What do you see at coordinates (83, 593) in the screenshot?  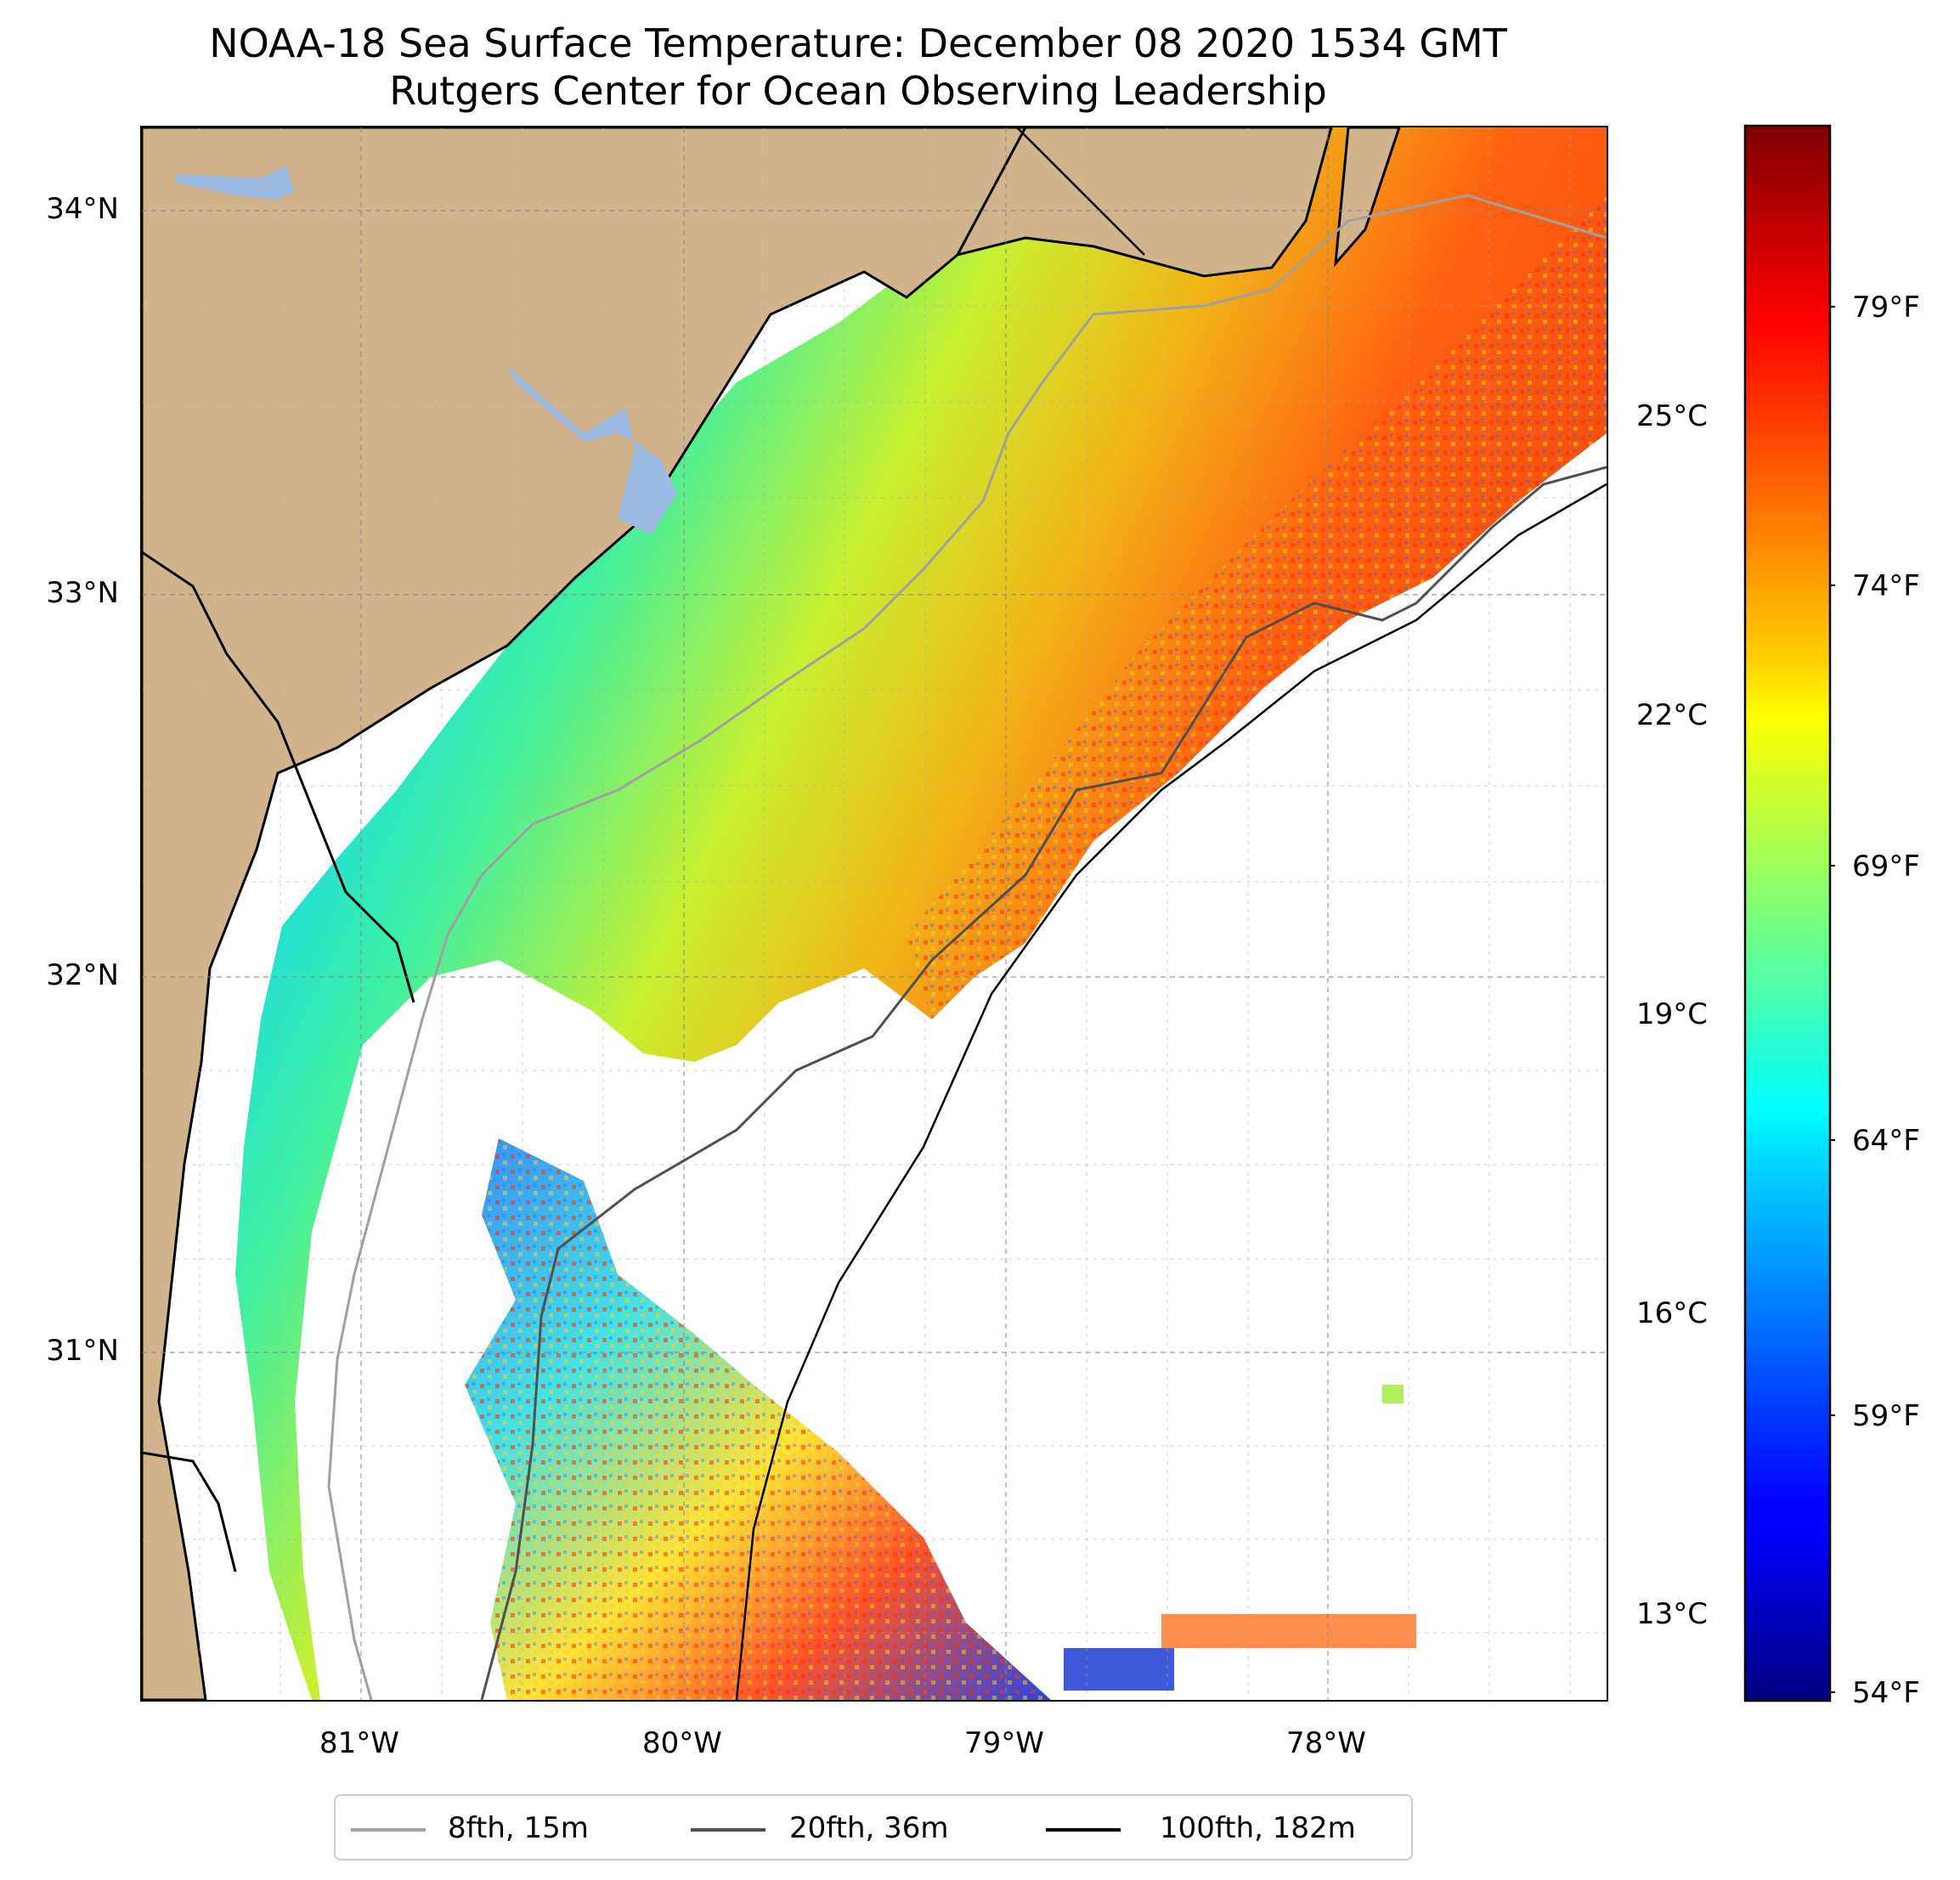 I see `lat-tick-label: 33°N` at bounding box center [83, 593].